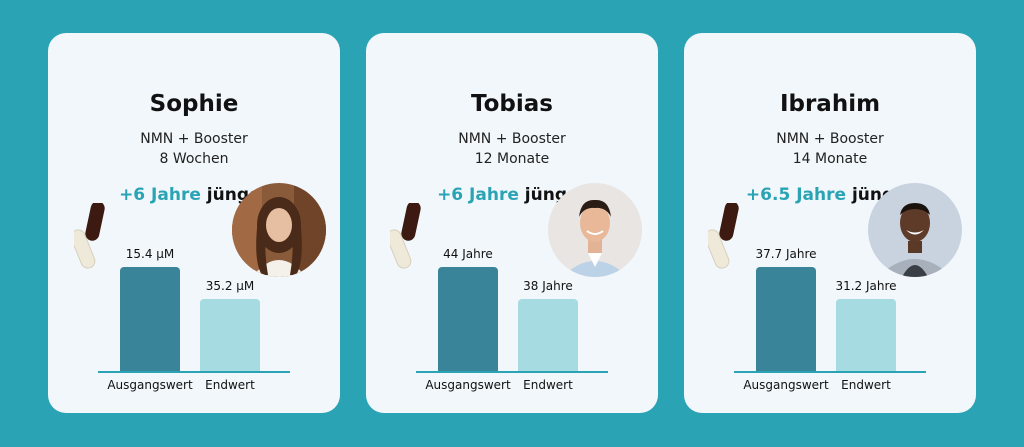 The width and height of the screenshot is (1024, 447). I want to click on bar-end-value: 38 Jahre, so click(548, 286).